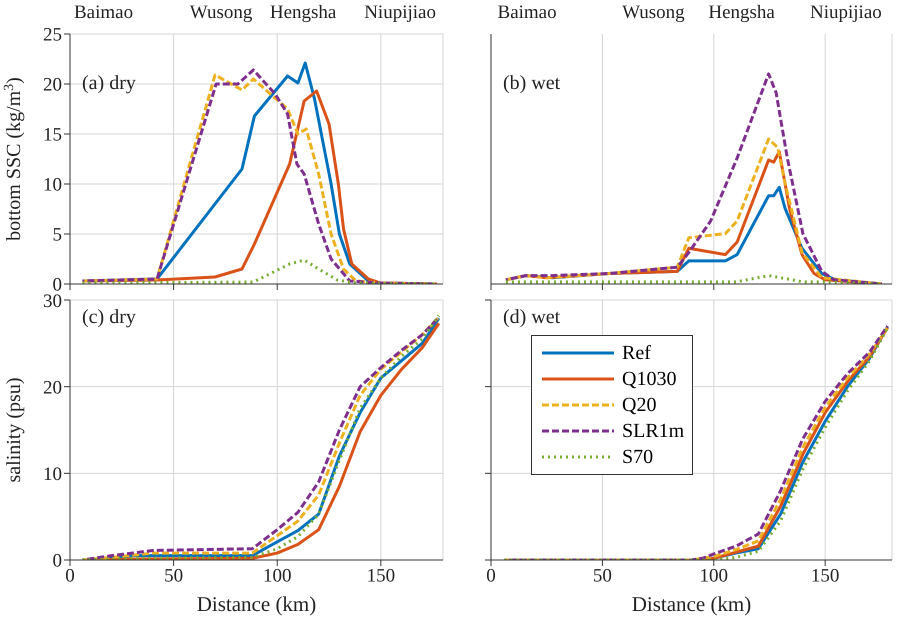  What do you see at coordinates (57, 561) in the screenshot?
I see `y-tick-label: 0` at bounding box center [57, 561].